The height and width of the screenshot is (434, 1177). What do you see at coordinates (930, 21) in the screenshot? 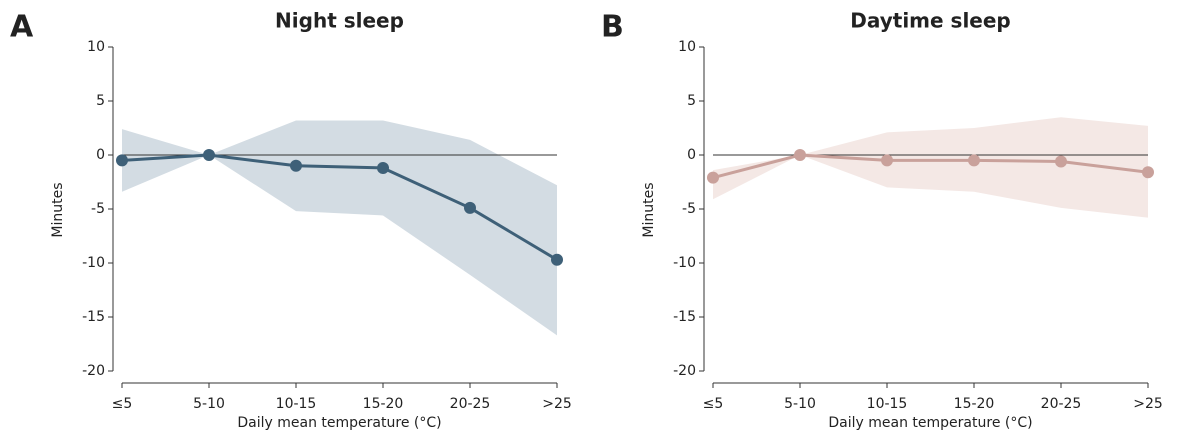
I see `chart-title: Daytime sleep` at bounding box center [930, 21].